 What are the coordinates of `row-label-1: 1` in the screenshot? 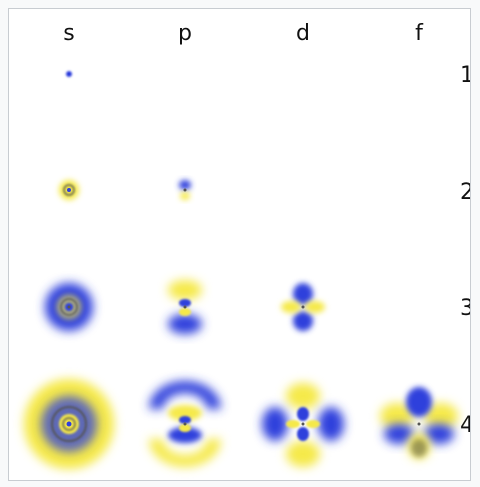 It's located at (465, 75).